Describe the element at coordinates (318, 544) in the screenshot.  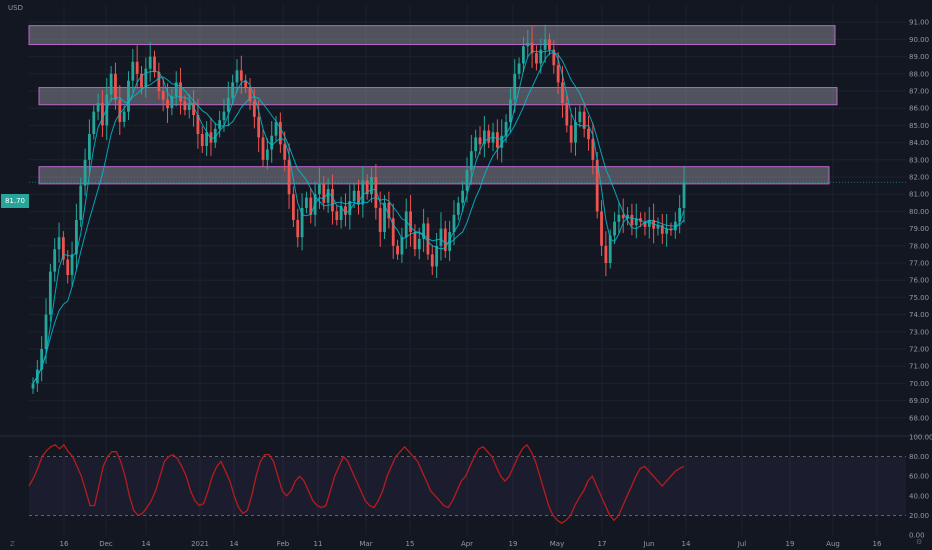
I see `x-tick-label: 11` at that location.